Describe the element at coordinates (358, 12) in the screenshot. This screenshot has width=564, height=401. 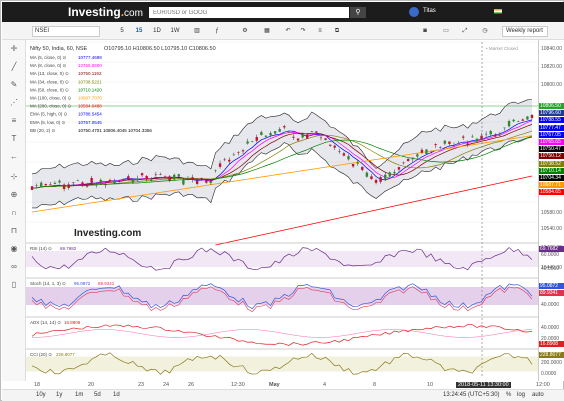
I see `search-icon: ⚲` at that location.